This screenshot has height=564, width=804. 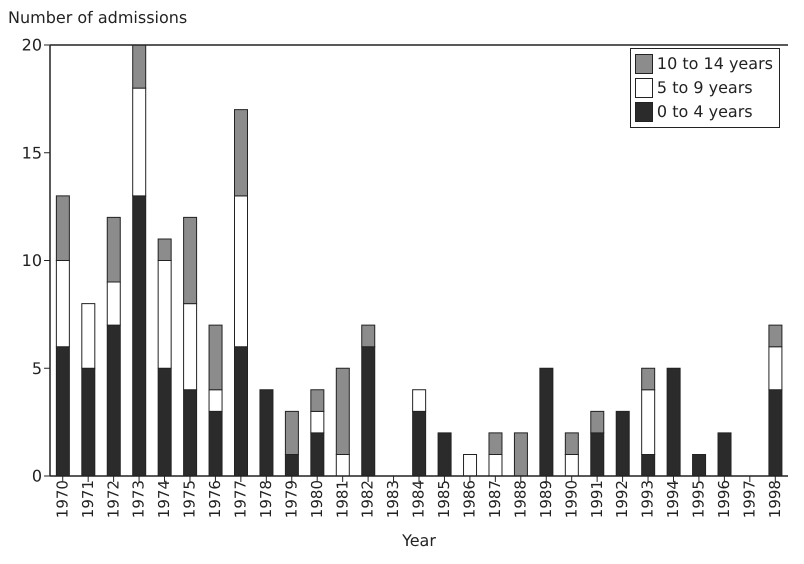 What do you see at coordinates (444, 499) in the screenshot?
I see `x-tick-label: 1985` at bounding box center [444, 499].